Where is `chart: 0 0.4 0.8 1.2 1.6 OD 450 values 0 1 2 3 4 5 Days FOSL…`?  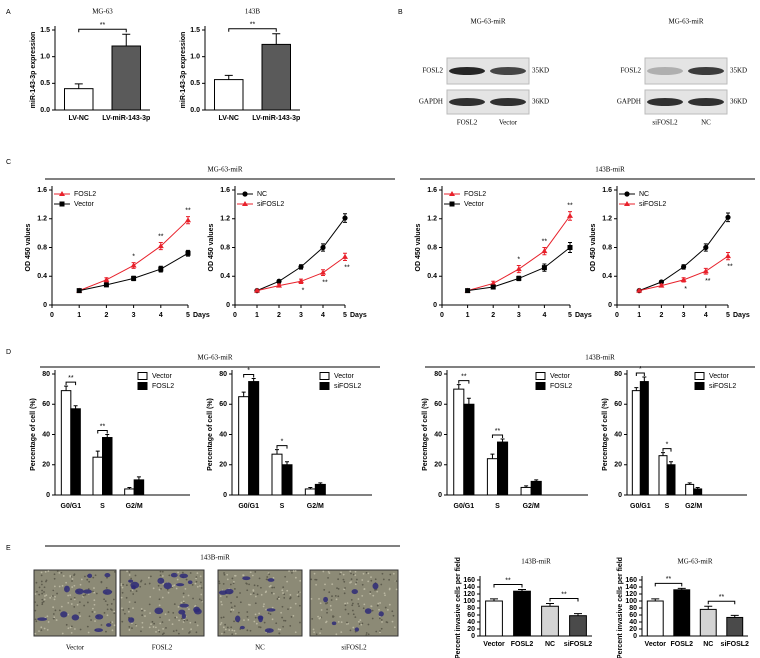
chart: 0 0.4 0.8 1.2 1.6 OD 450 values 0 1 2 3 4 5 Days FOSL… is located at coordinates (503, 252).